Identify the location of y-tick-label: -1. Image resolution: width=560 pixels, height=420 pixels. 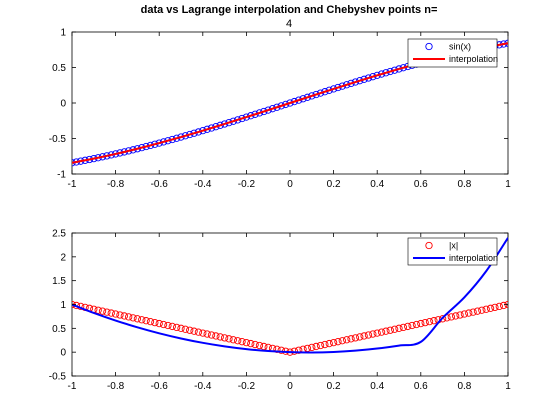
(61, 175).